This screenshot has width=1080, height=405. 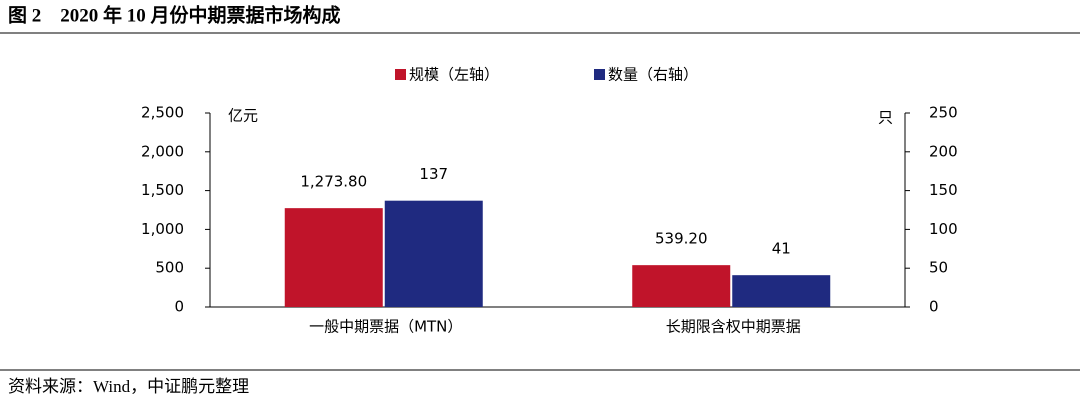 What do you see at coordinates (943, 113) in the screenshot?
I see `y2-tick-label: 250` at bounding box center [943, 113].